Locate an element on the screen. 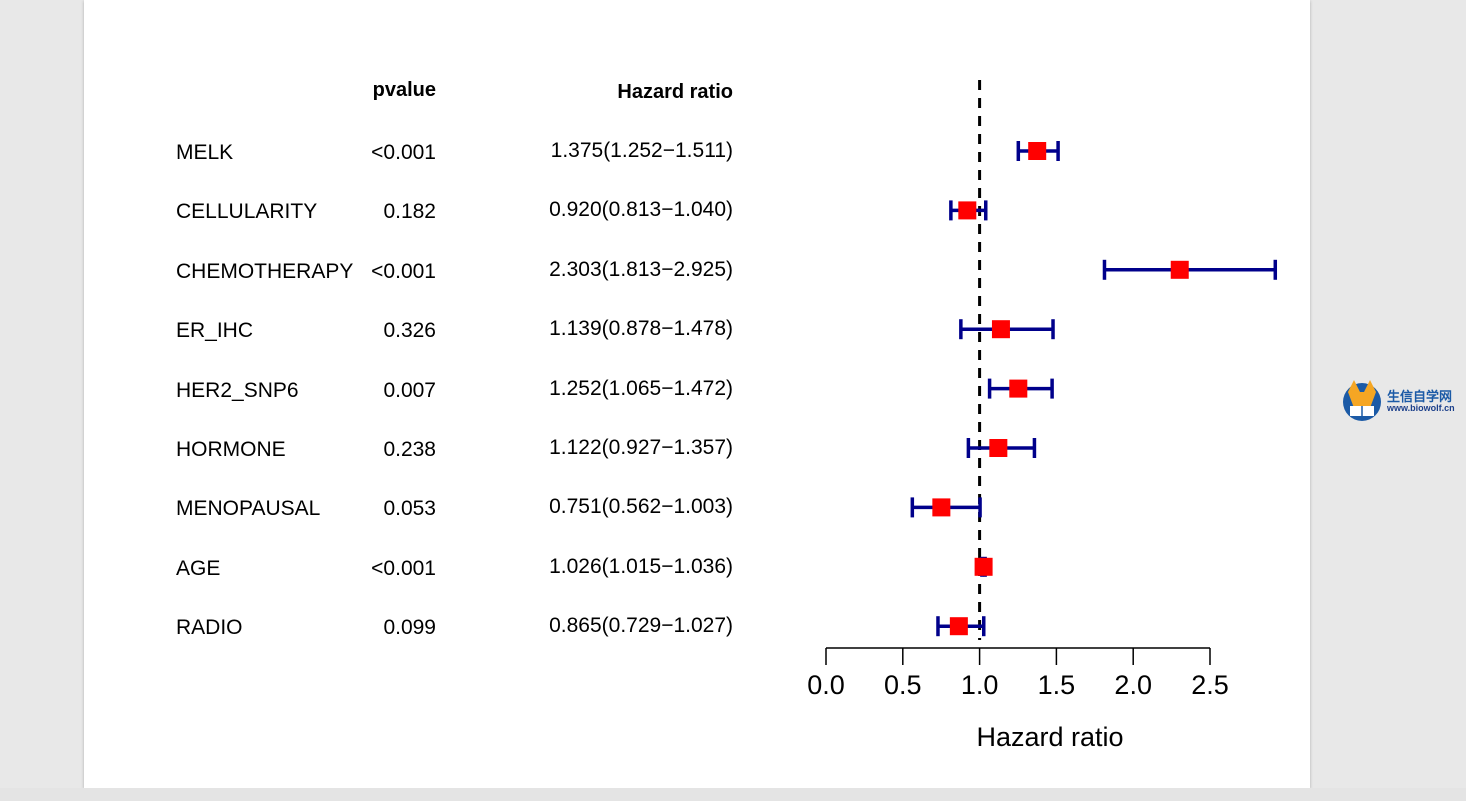 The width and height of the screenshot is (1466, 801). row-name: HORMONE is located at coordinates (231, 449).